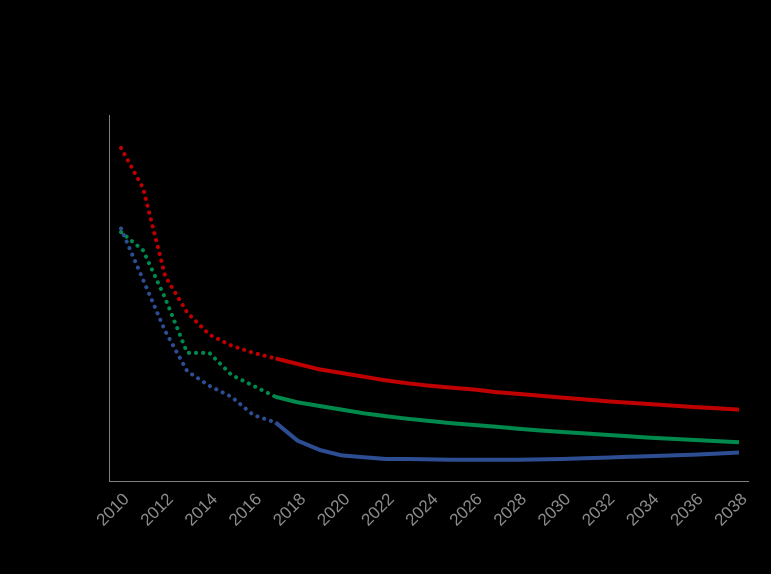  What do you see at coordinates (731, 509) in the screenshot?
I see `x-tick-label-2038: 2038` at bounding box center [731, 509].